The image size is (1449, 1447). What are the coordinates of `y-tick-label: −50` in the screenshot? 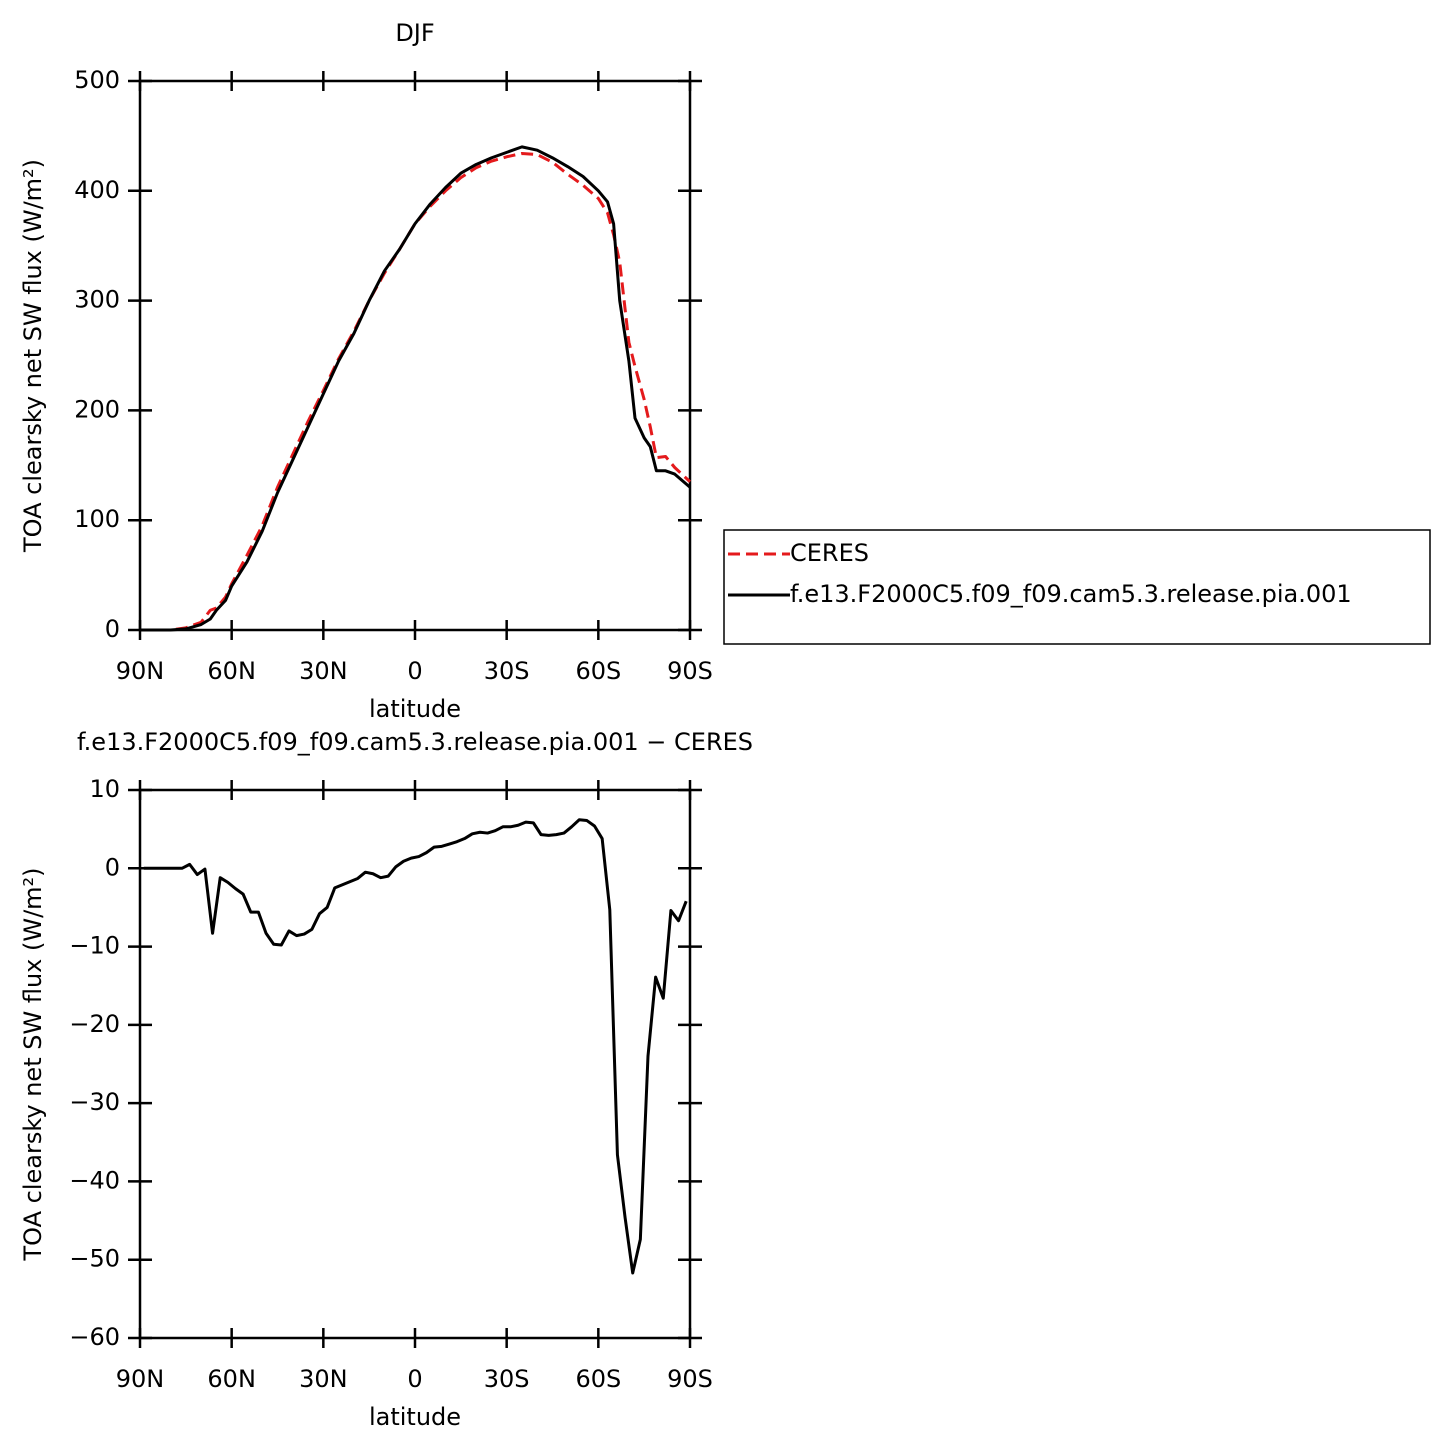 It's located at (94, 1259).